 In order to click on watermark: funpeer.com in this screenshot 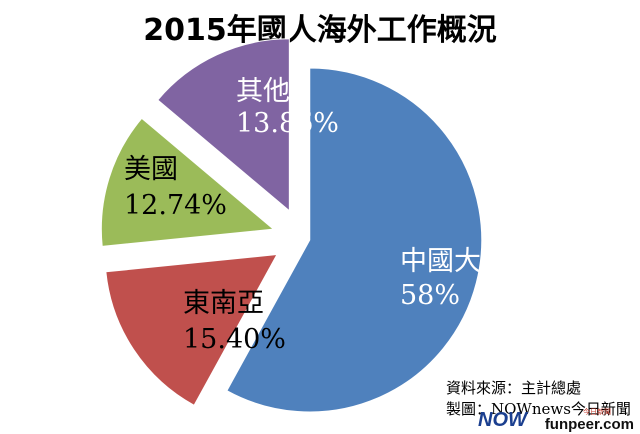, I will do `click(589, 424)`.